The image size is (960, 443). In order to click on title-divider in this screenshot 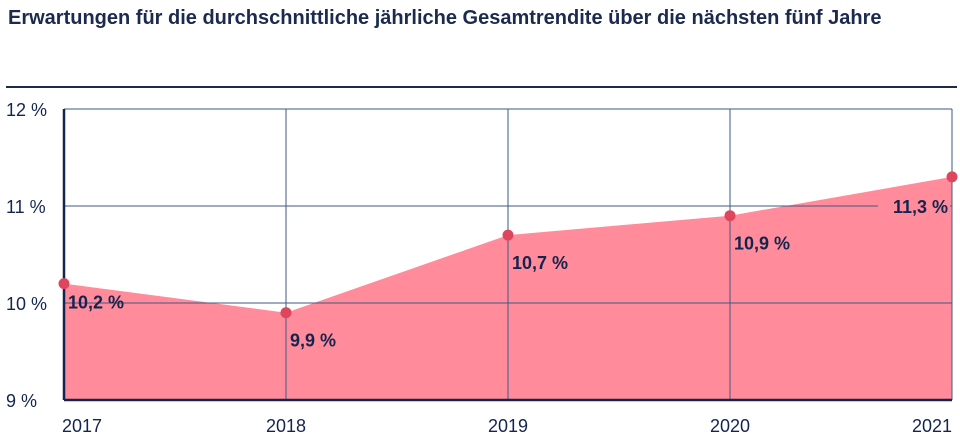, I will do `click(481, 87)`.